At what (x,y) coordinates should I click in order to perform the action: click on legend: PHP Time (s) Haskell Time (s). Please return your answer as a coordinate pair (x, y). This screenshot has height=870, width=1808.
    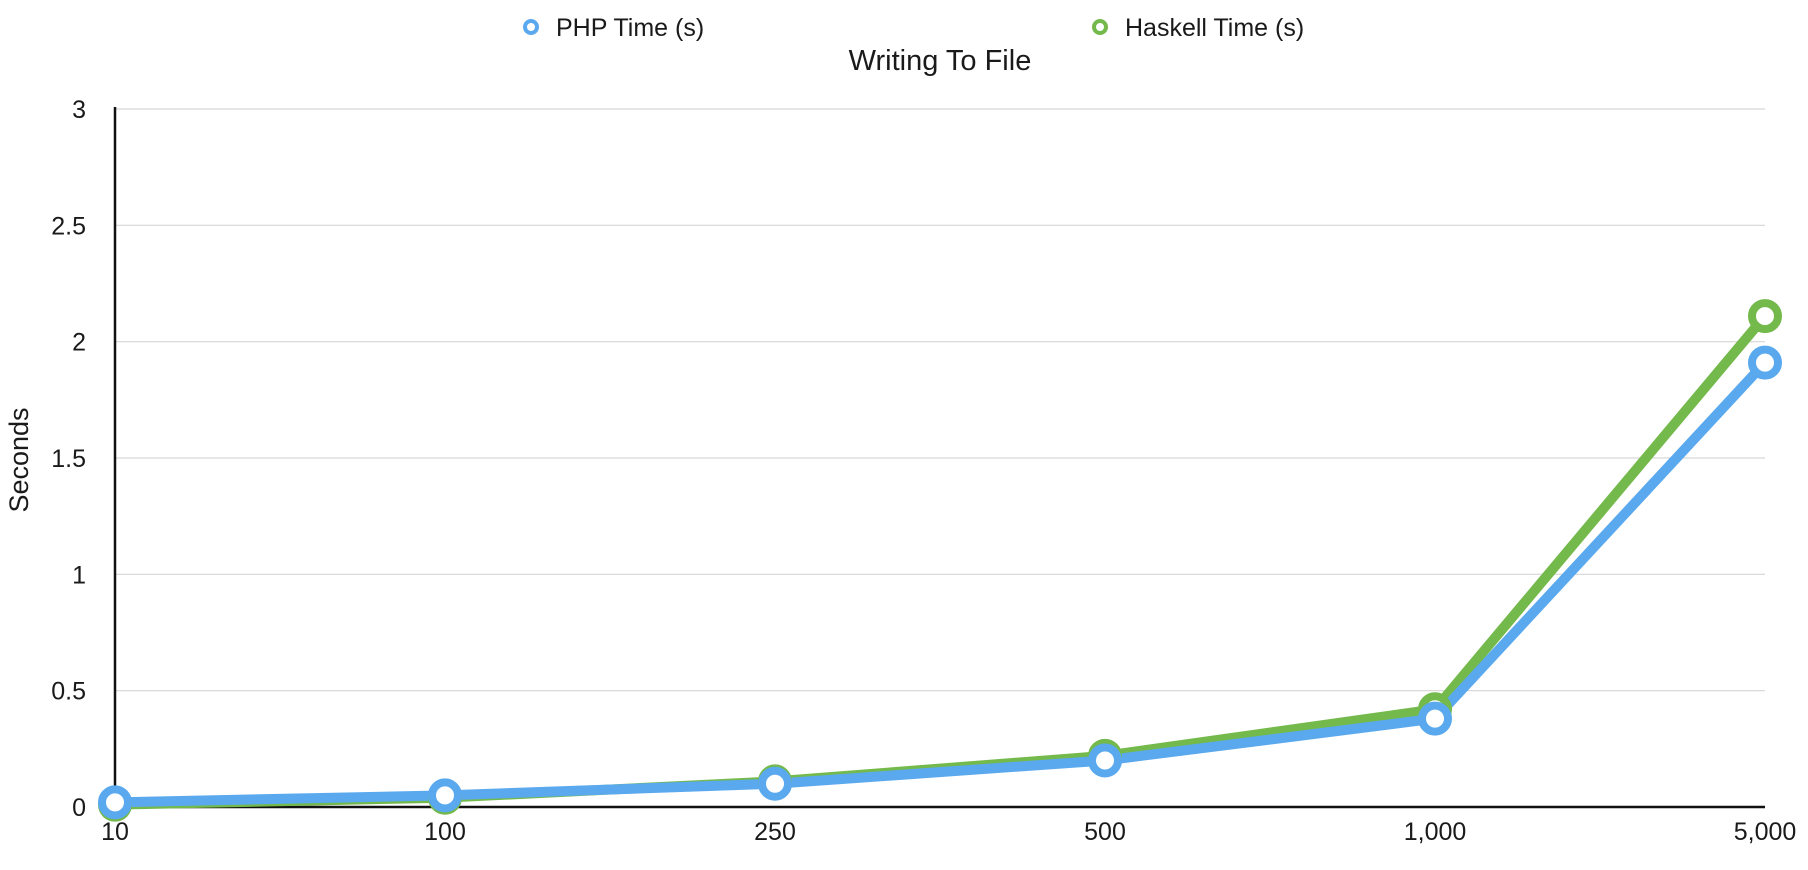
    Looking at the image, I should click on (913, 28).